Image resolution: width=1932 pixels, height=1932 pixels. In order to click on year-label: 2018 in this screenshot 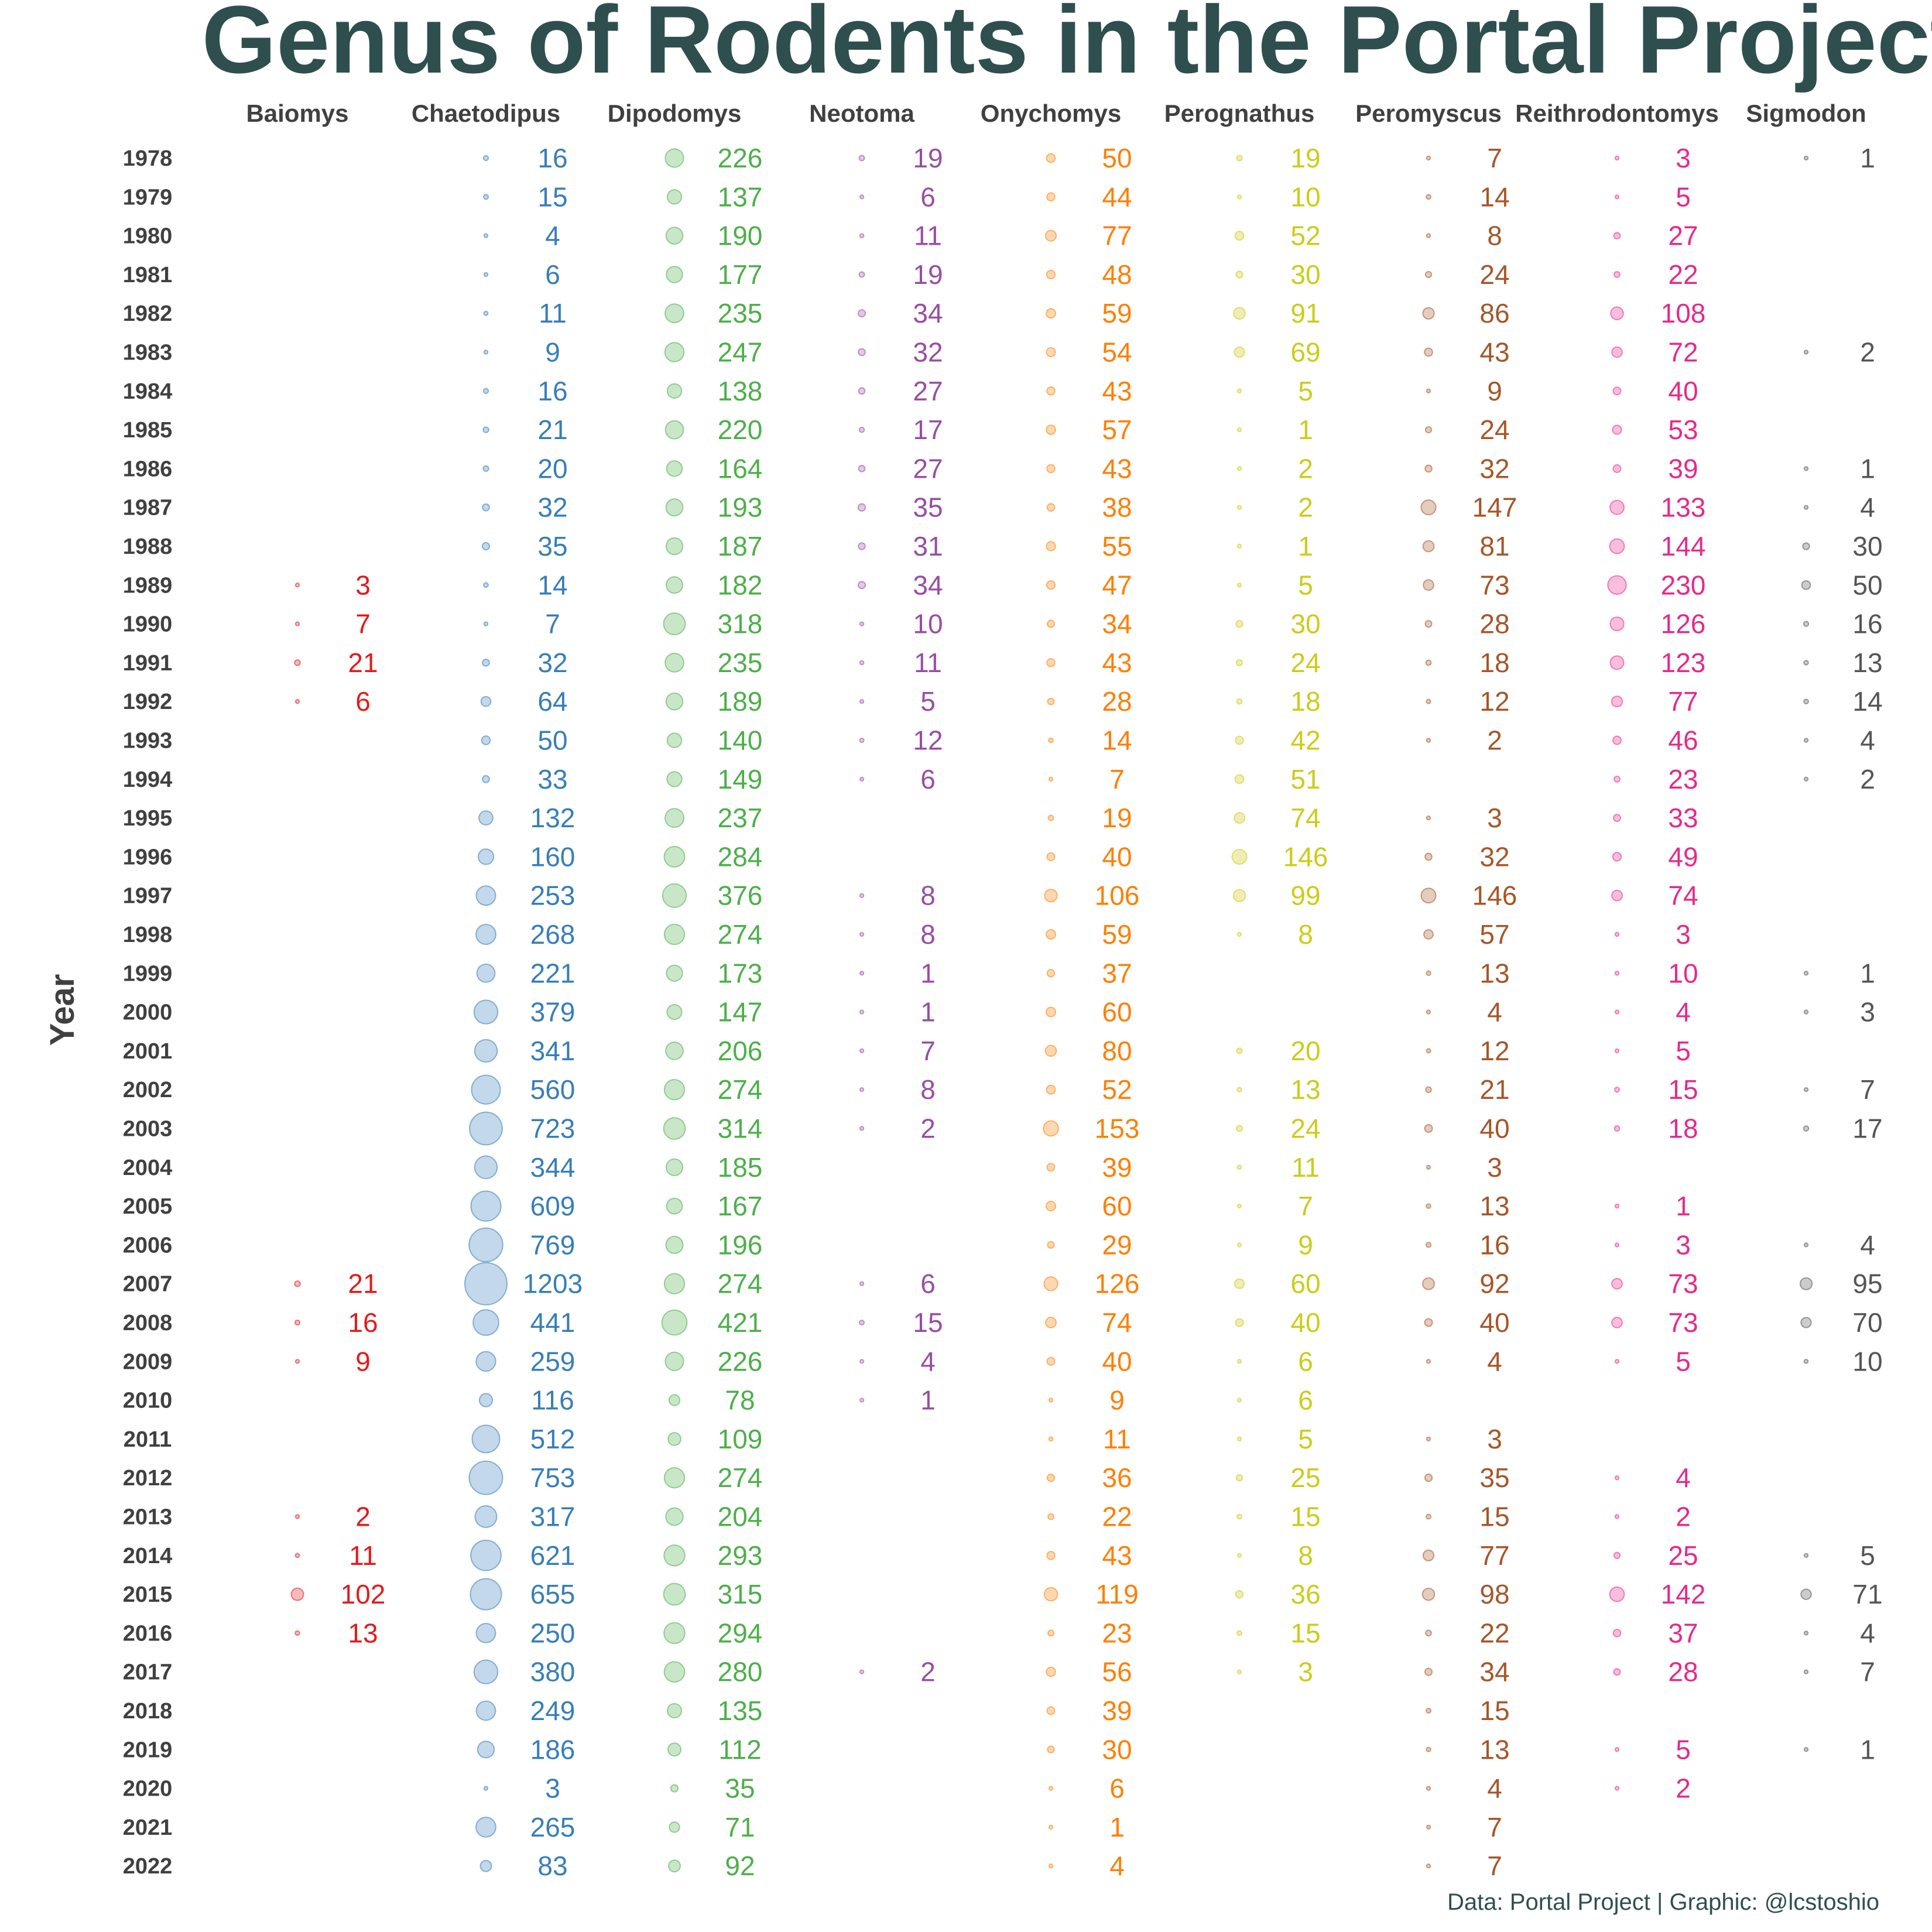, I will do `click(148, 1711)`.